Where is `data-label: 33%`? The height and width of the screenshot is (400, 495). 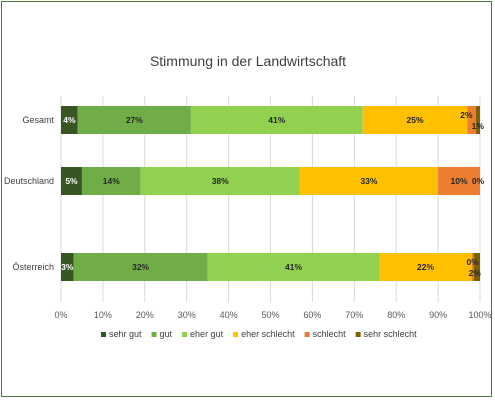 data-label: 33% is located at coordinates (368, 181).